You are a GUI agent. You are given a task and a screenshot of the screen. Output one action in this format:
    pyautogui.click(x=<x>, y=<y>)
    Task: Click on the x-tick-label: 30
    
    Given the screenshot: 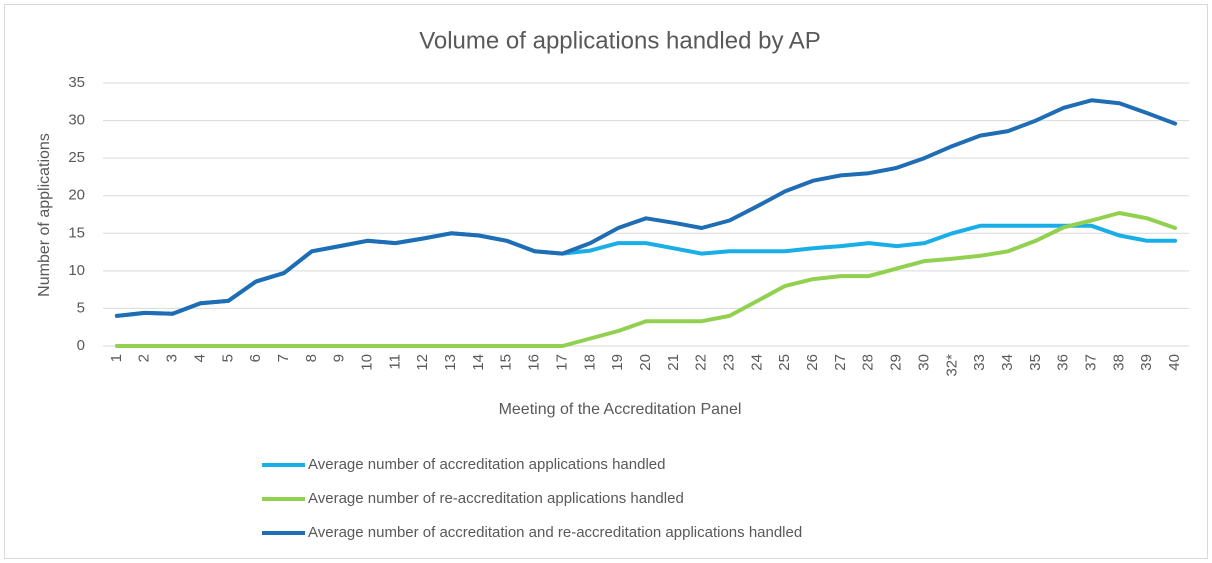 What is the action you would take?
    pyautogui.click(x=923, y=362)
    